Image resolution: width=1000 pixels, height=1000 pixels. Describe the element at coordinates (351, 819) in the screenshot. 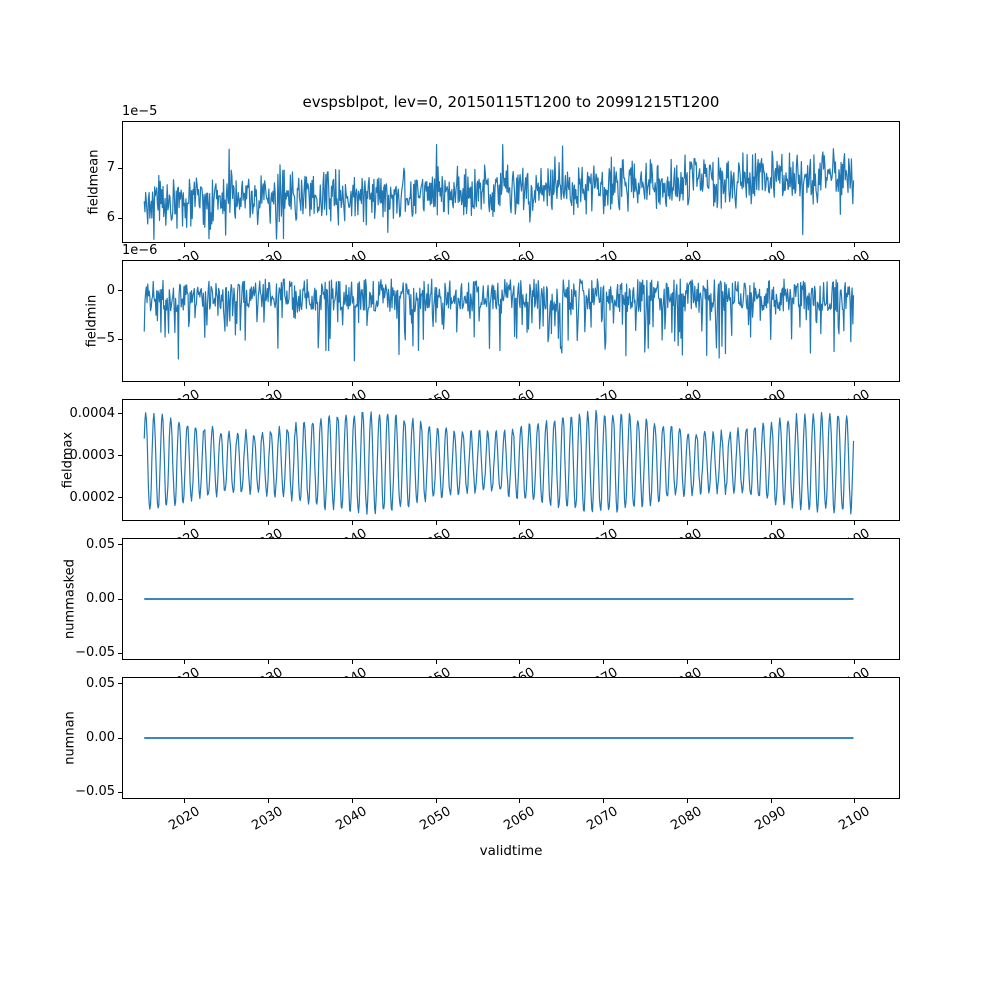

I see `x-tick-label: 2040` at that location.